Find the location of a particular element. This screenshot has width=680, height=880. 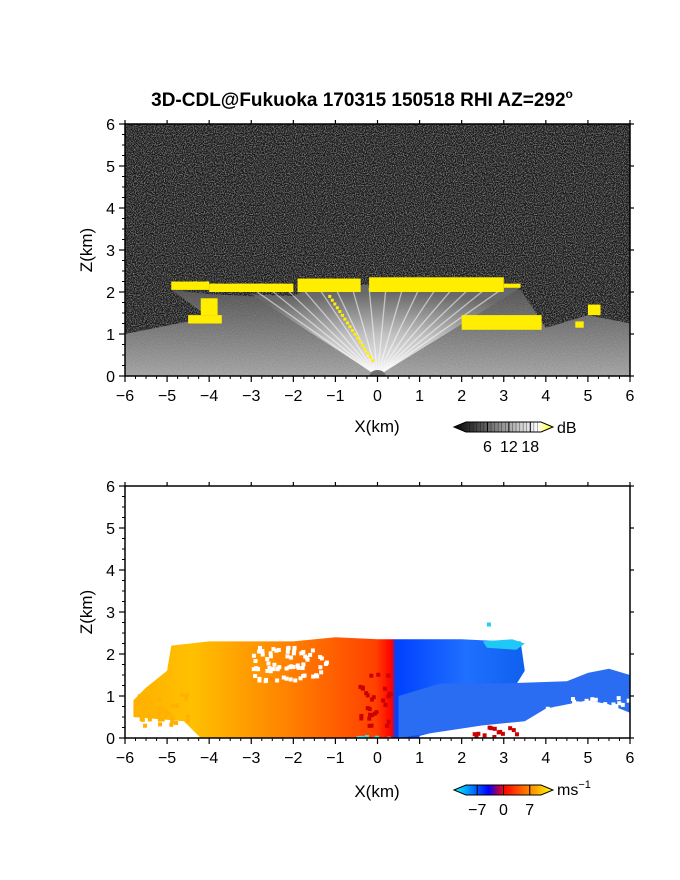

colorbar-ticks: 6 12 18 is located at coordinates (504, 439).